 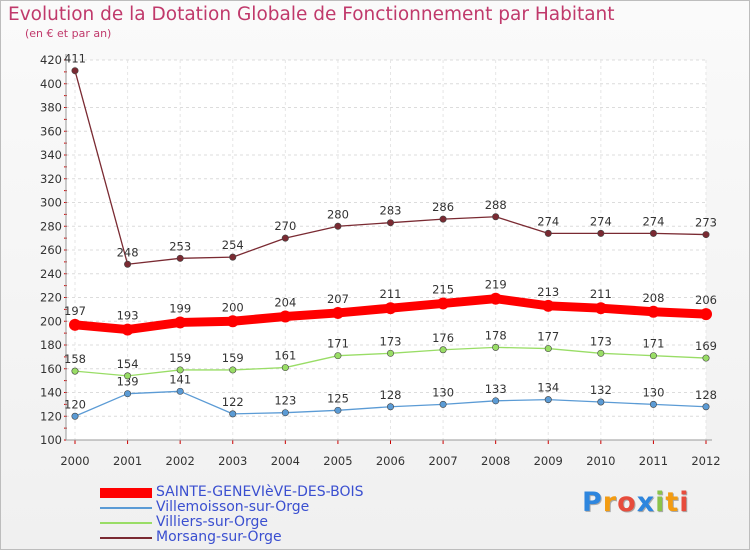 What do you see at coordinates (338, 299) in the screenshot?
I see `data-label: 207` at bounding box center [338, 299].